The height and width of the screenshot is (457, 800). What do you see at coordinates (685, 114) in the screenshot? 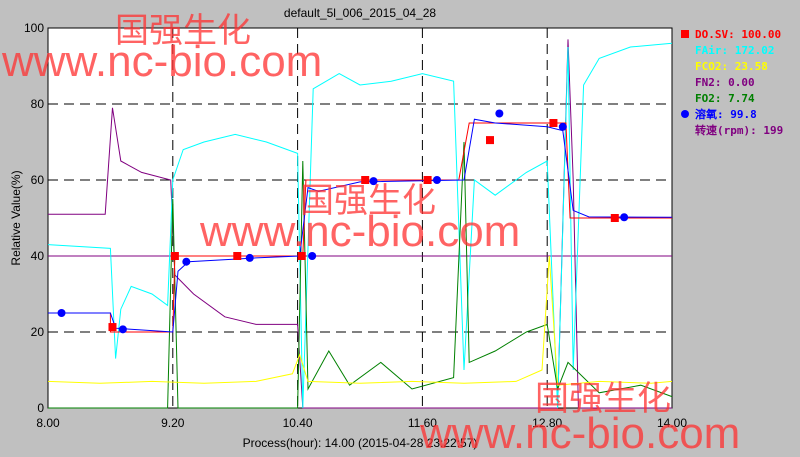
I see `legend-circle-icon` at bounding box center [685, 114].